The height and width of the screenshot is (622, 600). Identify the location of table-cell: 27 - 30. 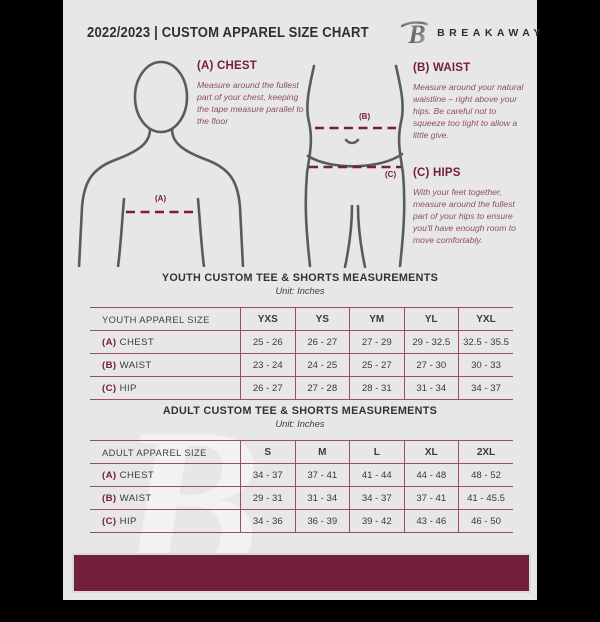
(431, 365).